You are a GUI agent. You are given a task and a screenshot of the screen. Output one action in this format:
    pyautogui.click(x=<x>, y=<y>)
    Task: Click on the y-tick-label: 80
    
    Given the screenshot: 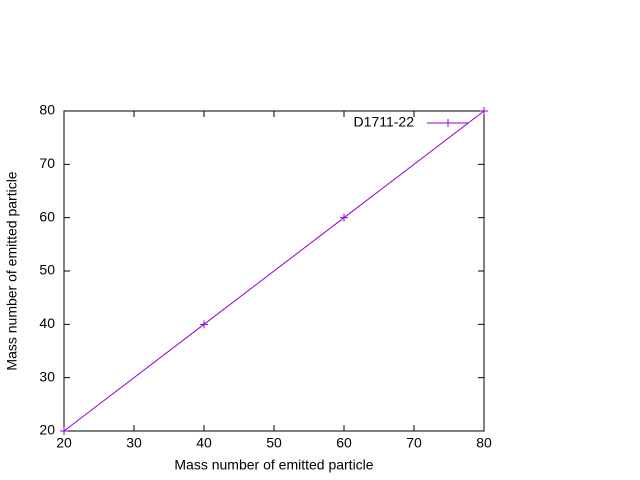 What is the action you would take?
    pyautogui.click(x=47, y=110)
    